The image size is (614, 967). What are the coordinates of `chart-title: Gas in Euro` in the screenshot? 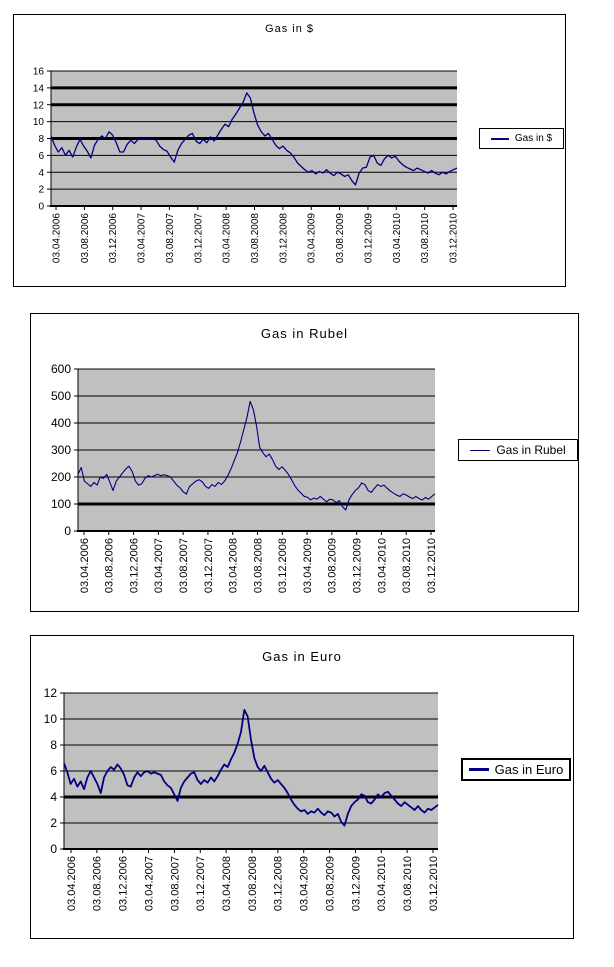 It's located at (302, 656).